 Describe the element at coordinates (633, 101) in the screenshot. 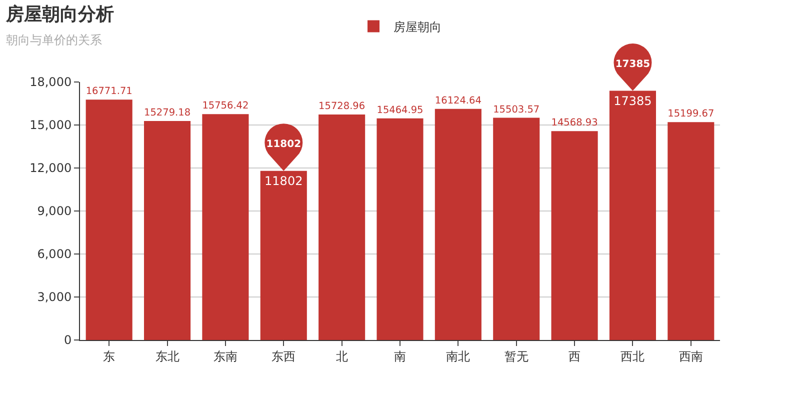

I see `data-label: 17385` at that location.